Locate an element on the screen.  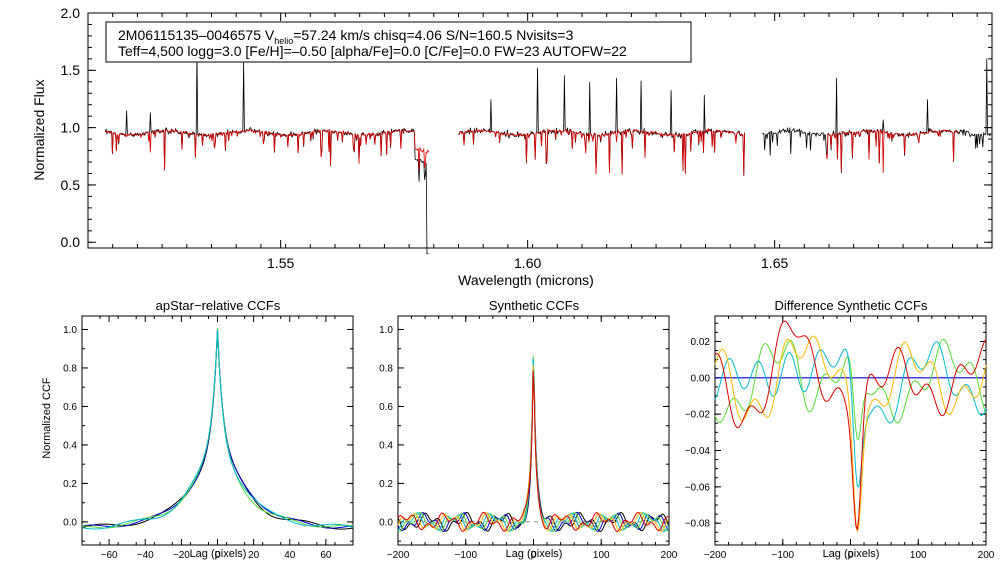
difference-ccf-d1 is located at coordinates (850, 389).